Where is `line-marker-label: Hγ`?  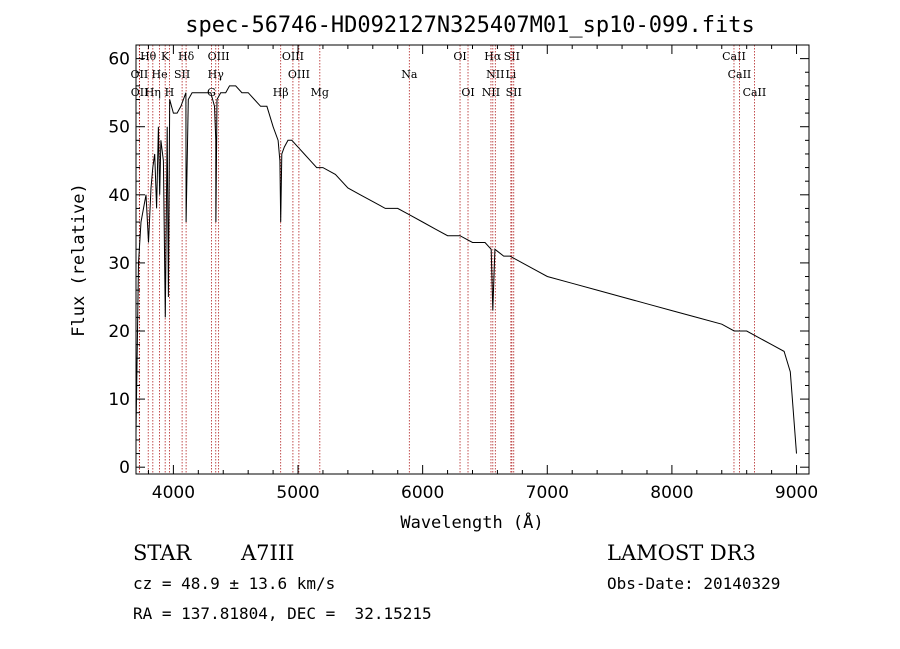 line-marker-label: Hγ is located at coordinates (216, 74).